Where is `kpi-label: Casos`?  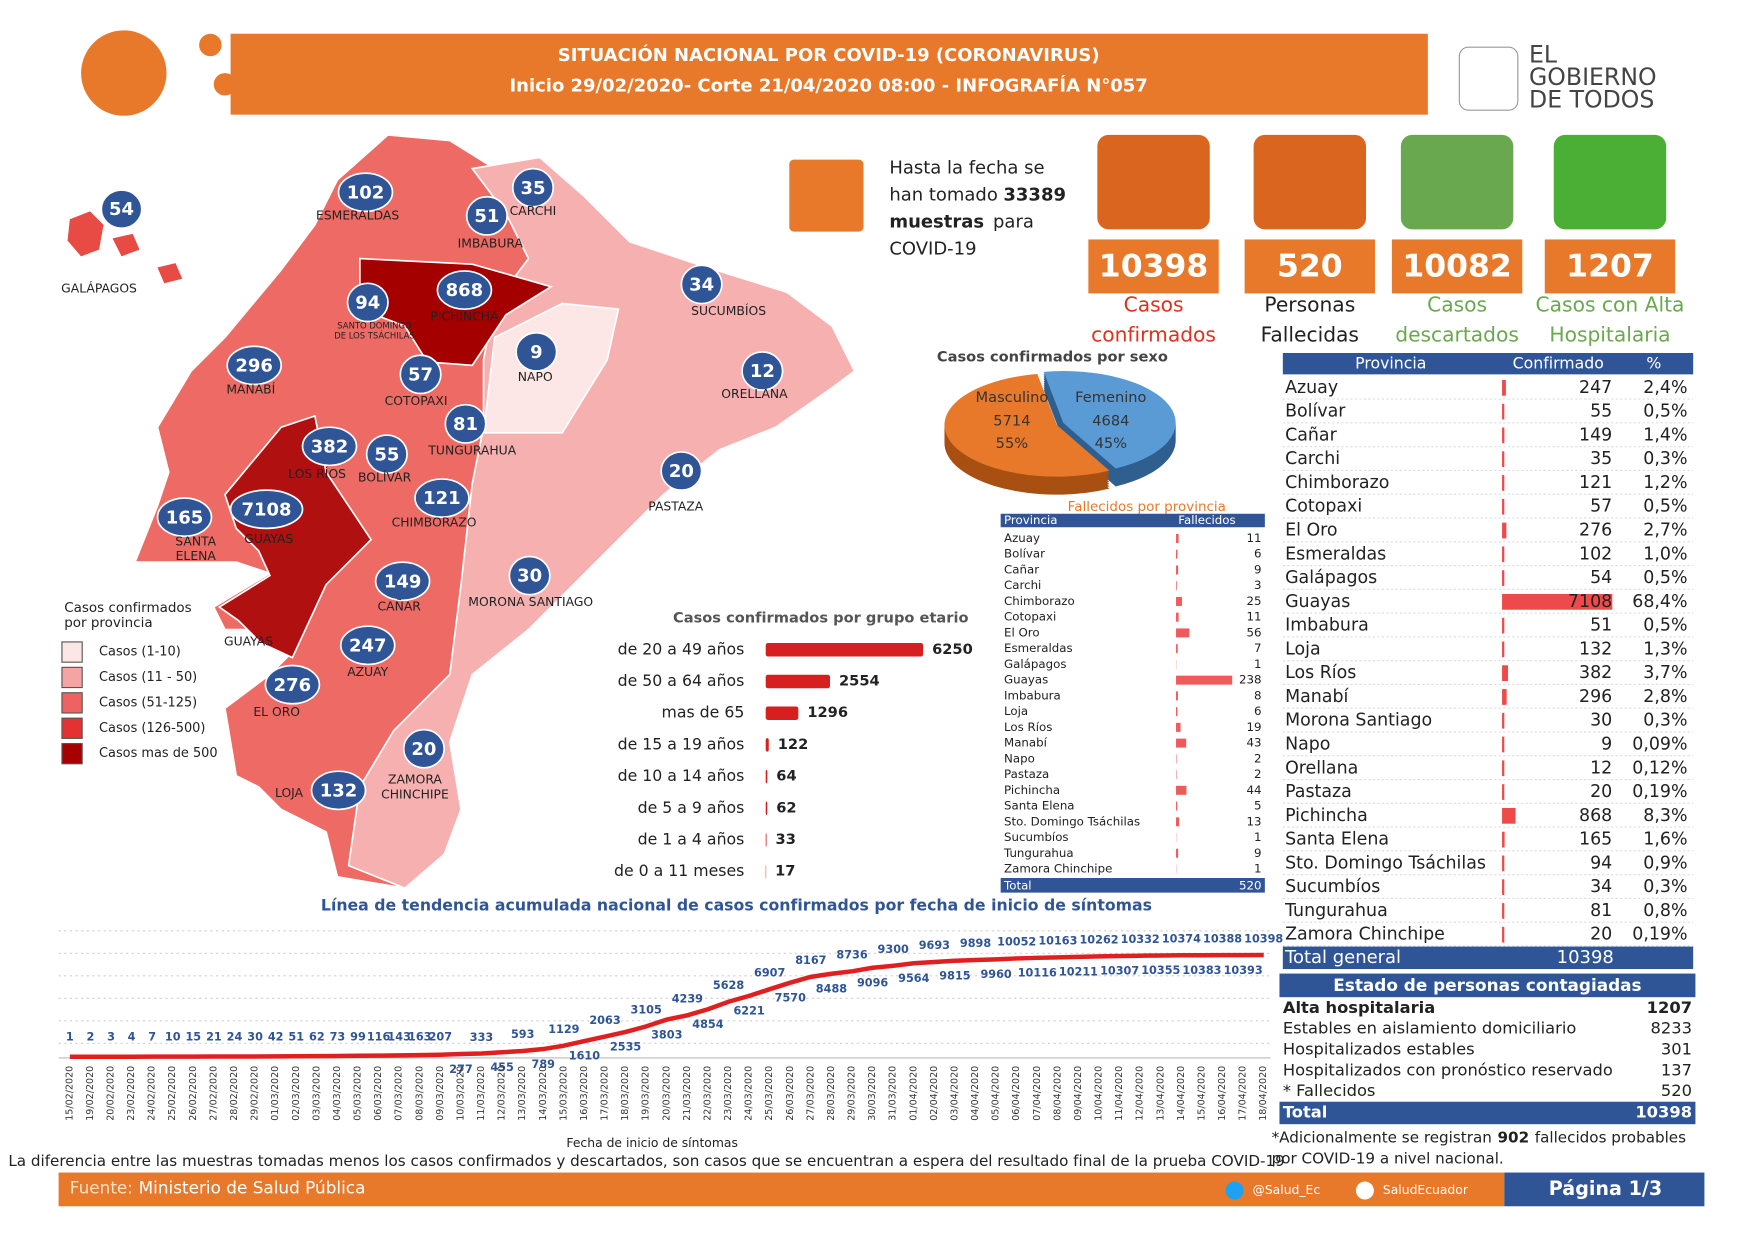 kpi-label: Casos is located at coordinates (1154, 304).